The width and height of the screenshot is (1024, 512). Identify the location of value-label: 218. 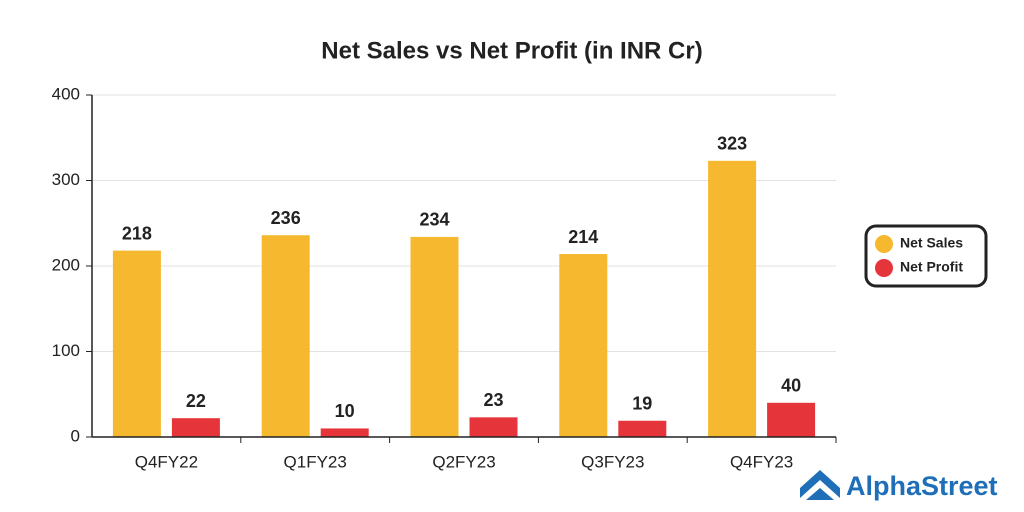
(137, 233).